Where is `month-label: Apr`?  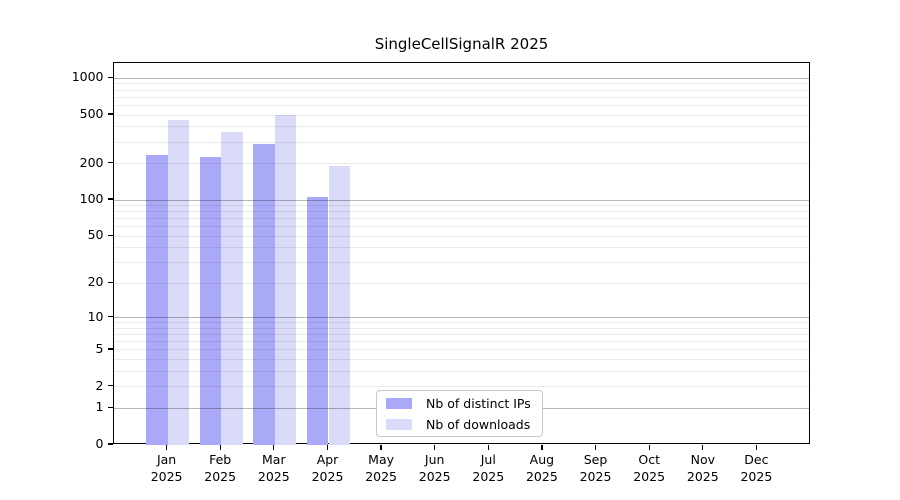
month-label: Apr is located at coordinates (327, 459).